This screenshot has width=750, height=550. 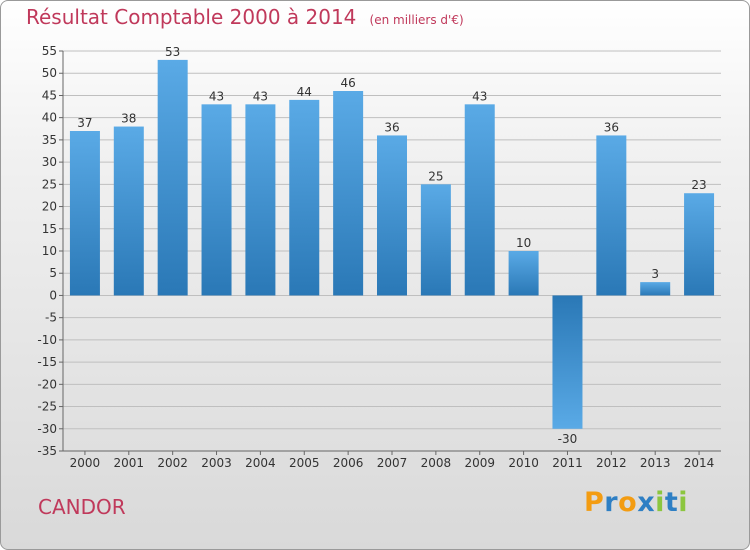 I want to click on y-tick-label: -35, so click(x=47, y=451).